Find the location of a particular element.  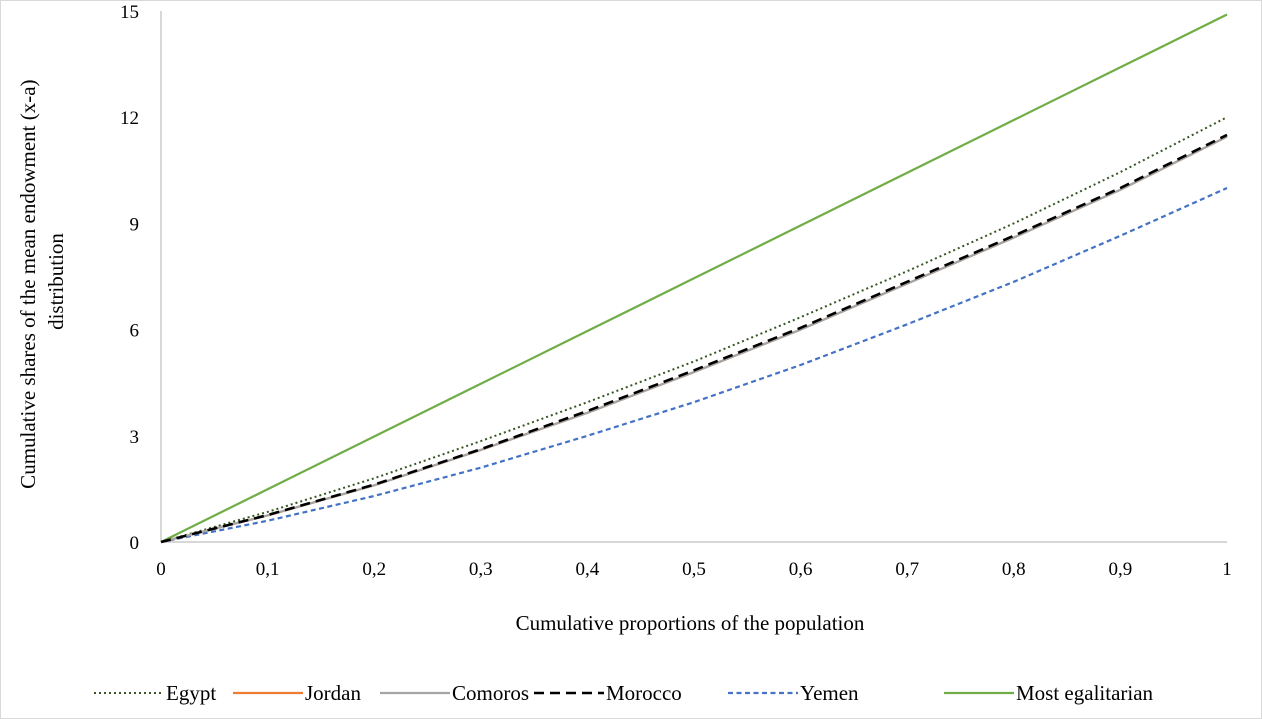

x-axis-title: Cumulative proportions of the population is located at coordinates (690, 623).